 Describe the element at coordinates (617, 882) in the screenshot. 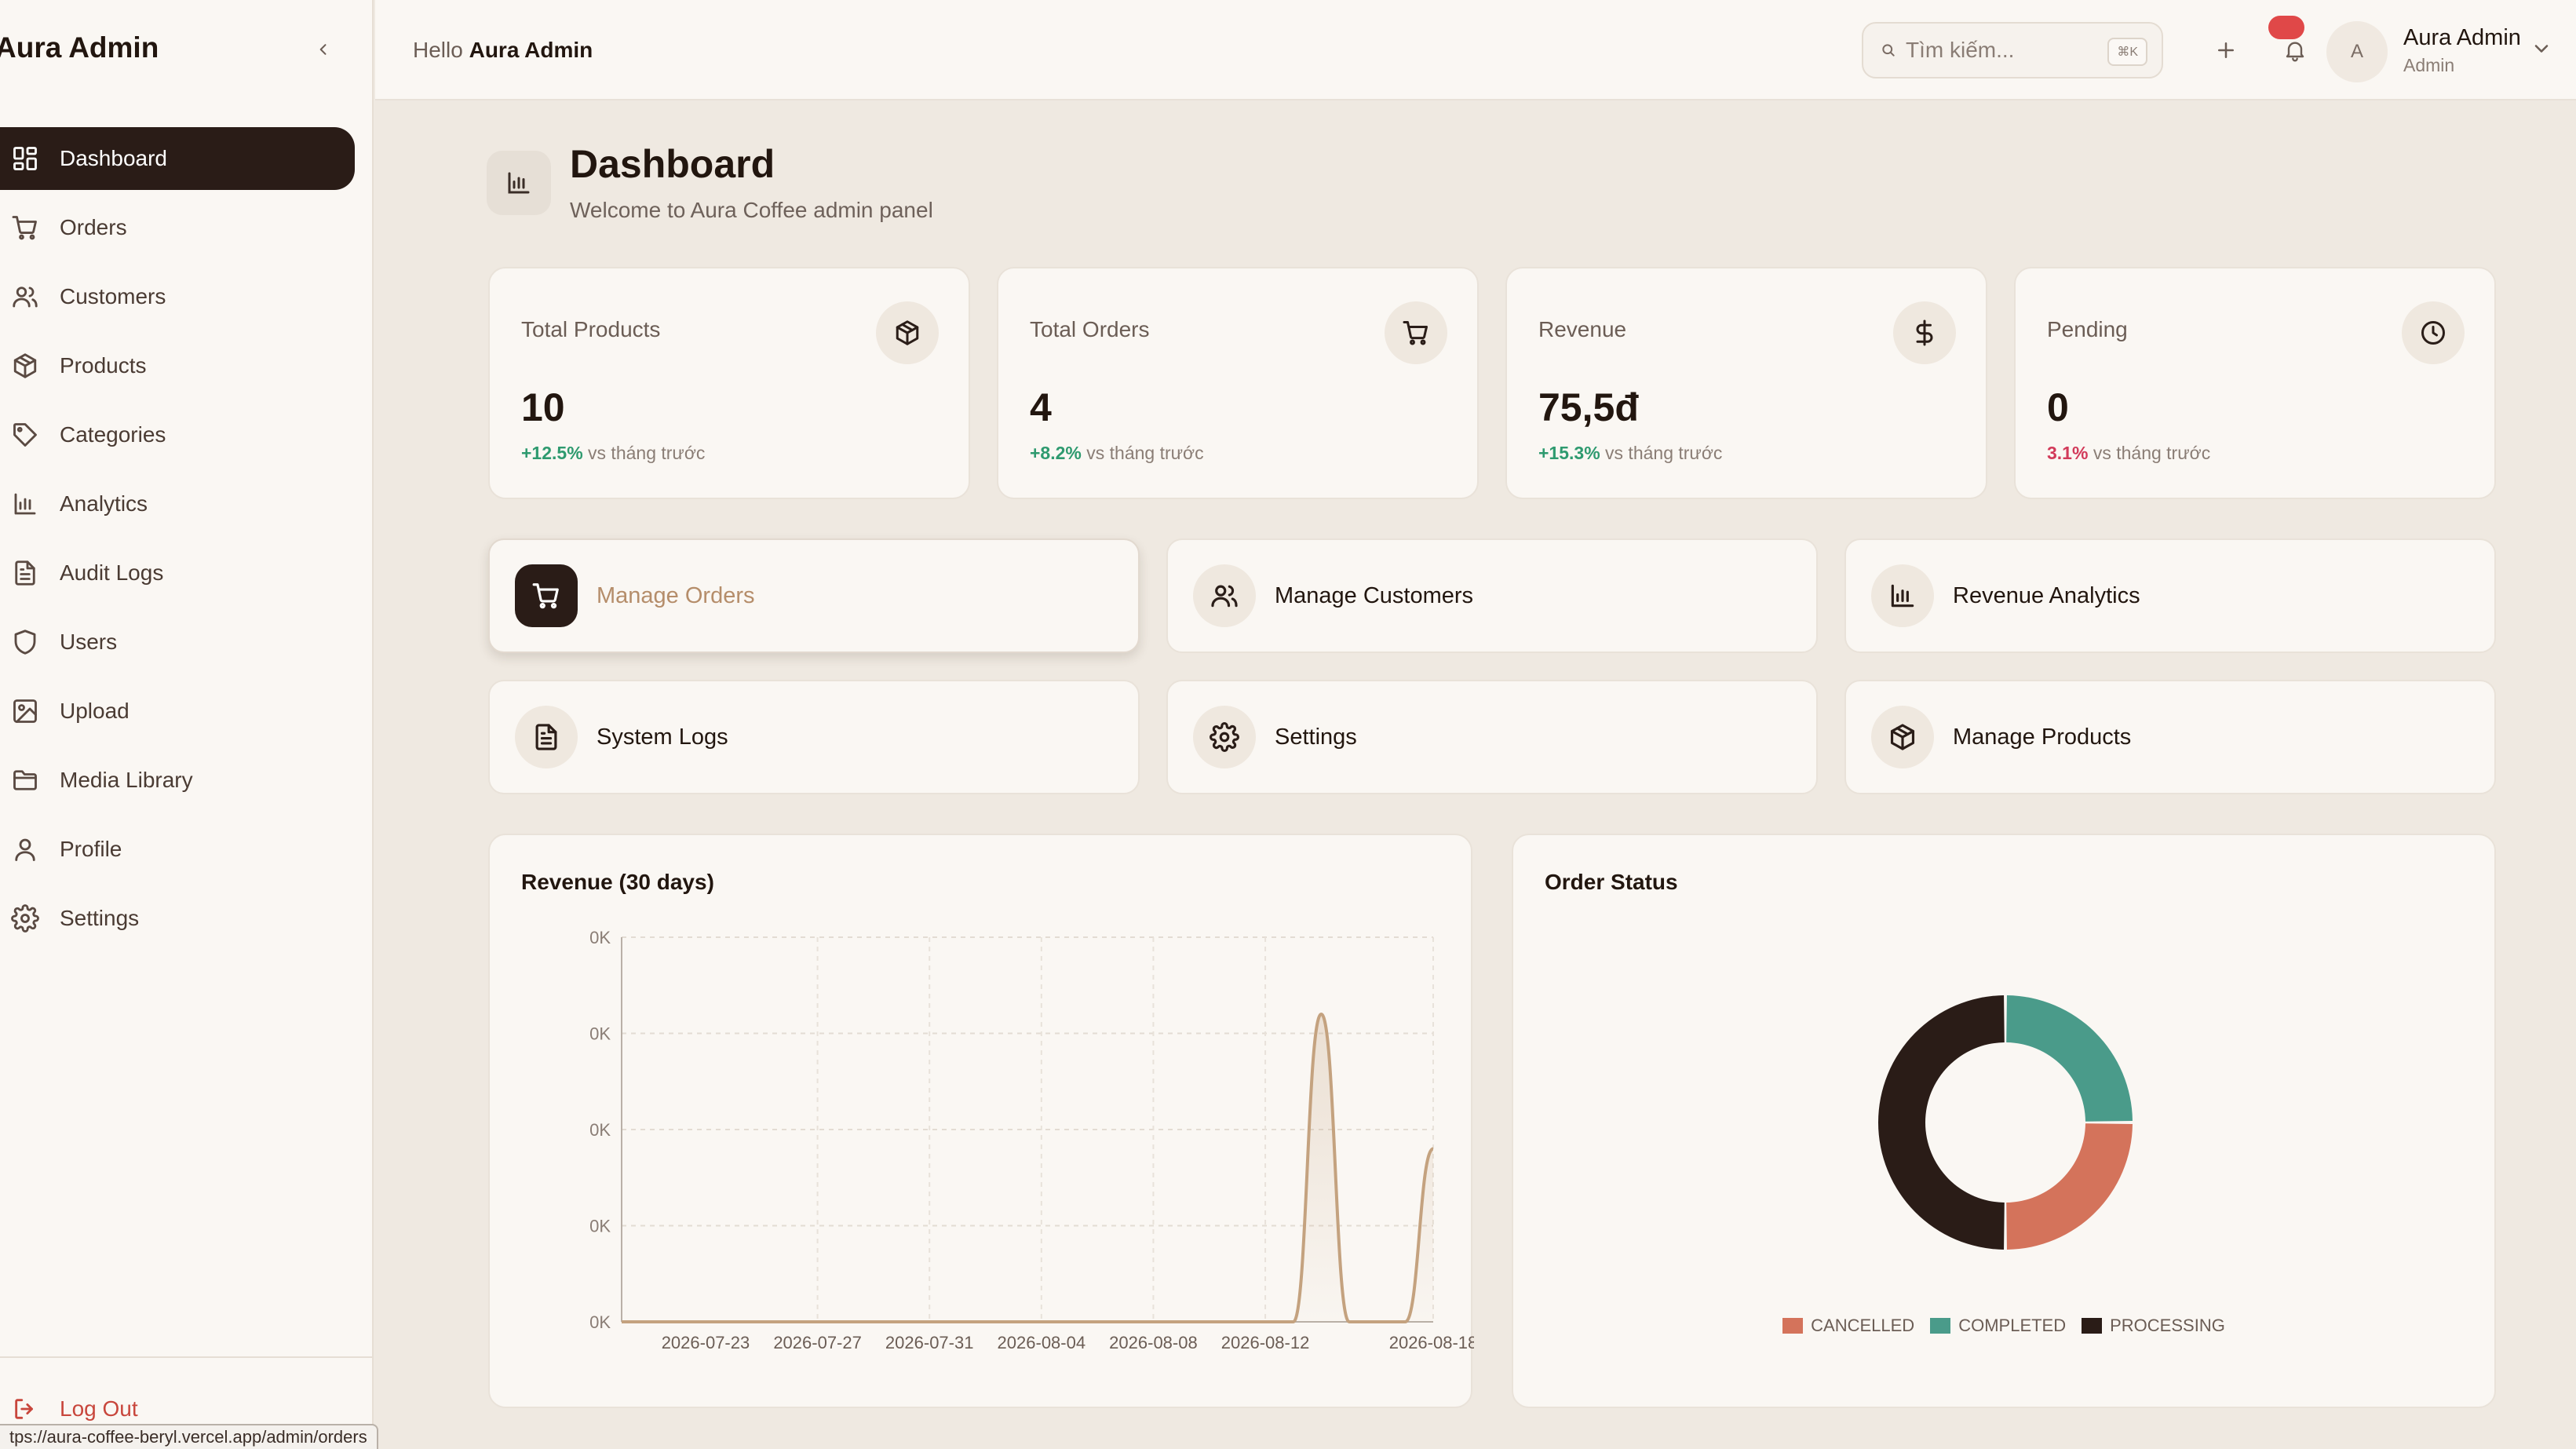

I see `revenue-chart-title: Revenue (30 days)` at that location.